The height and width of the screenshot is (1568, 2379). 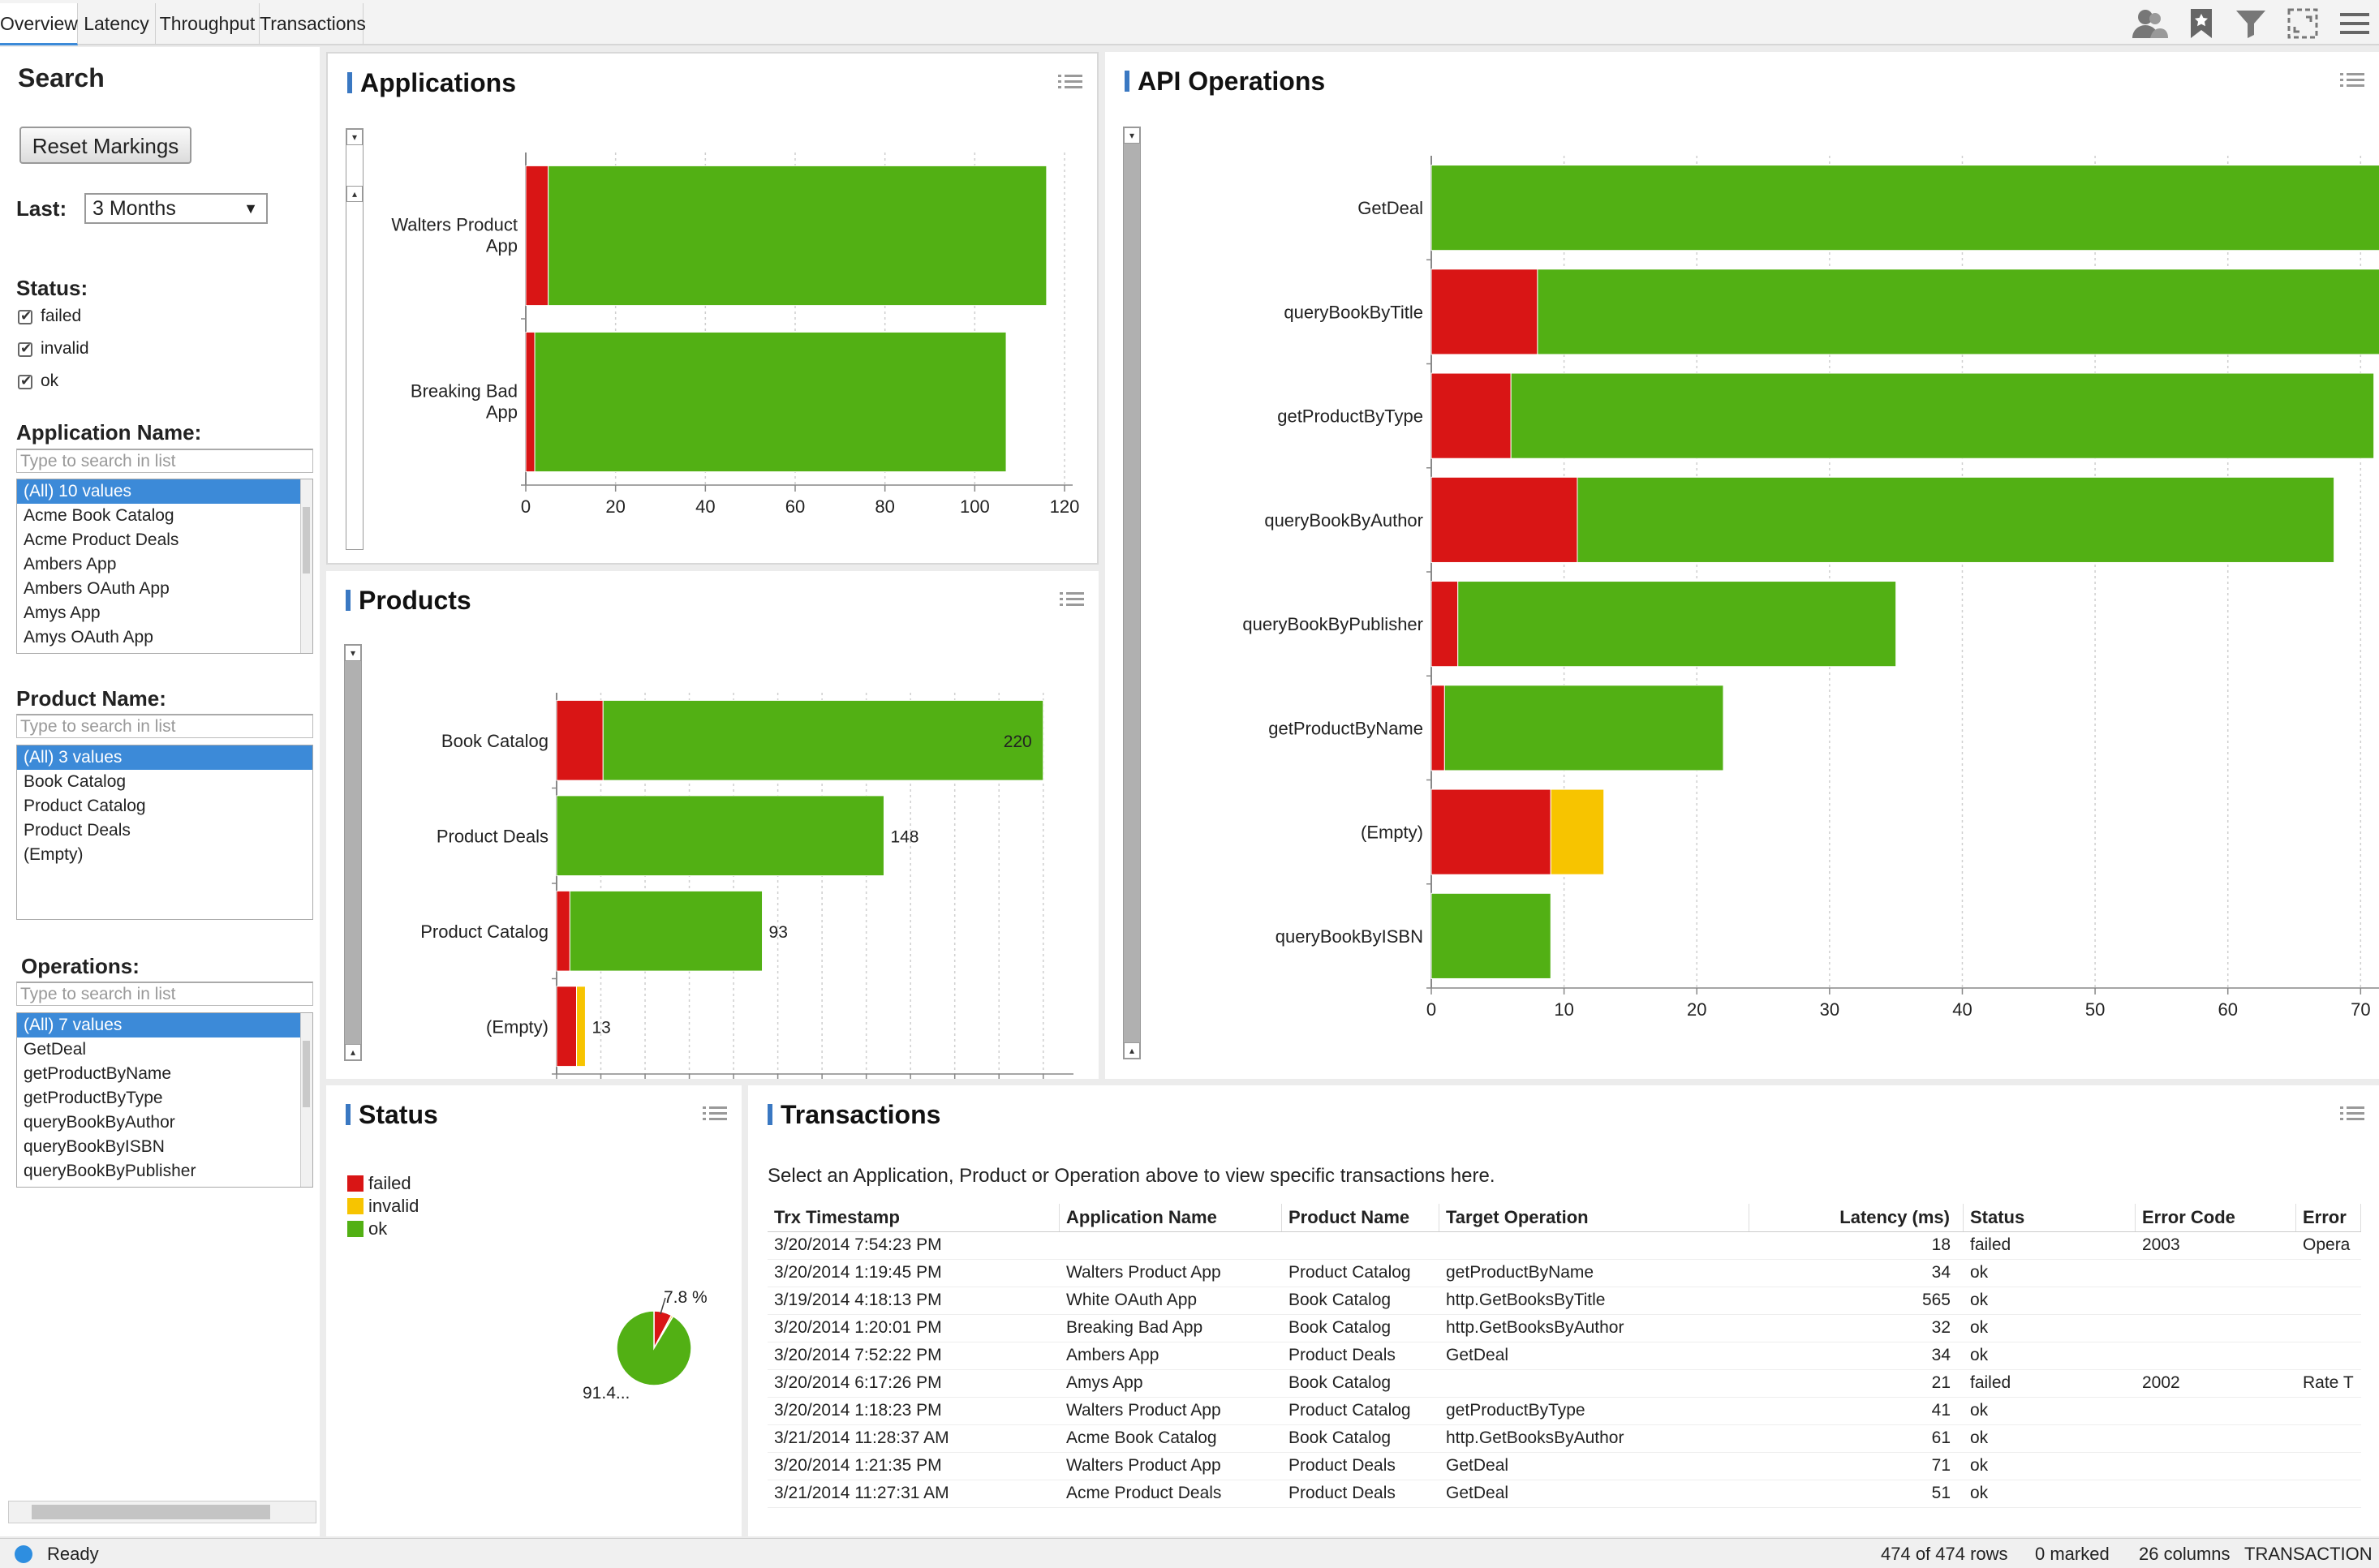 What do you see at coordinates (99, 515) in the screenshot?
I see `app-list-item: Acme Book Catalog` at bounding box center [99, 515].